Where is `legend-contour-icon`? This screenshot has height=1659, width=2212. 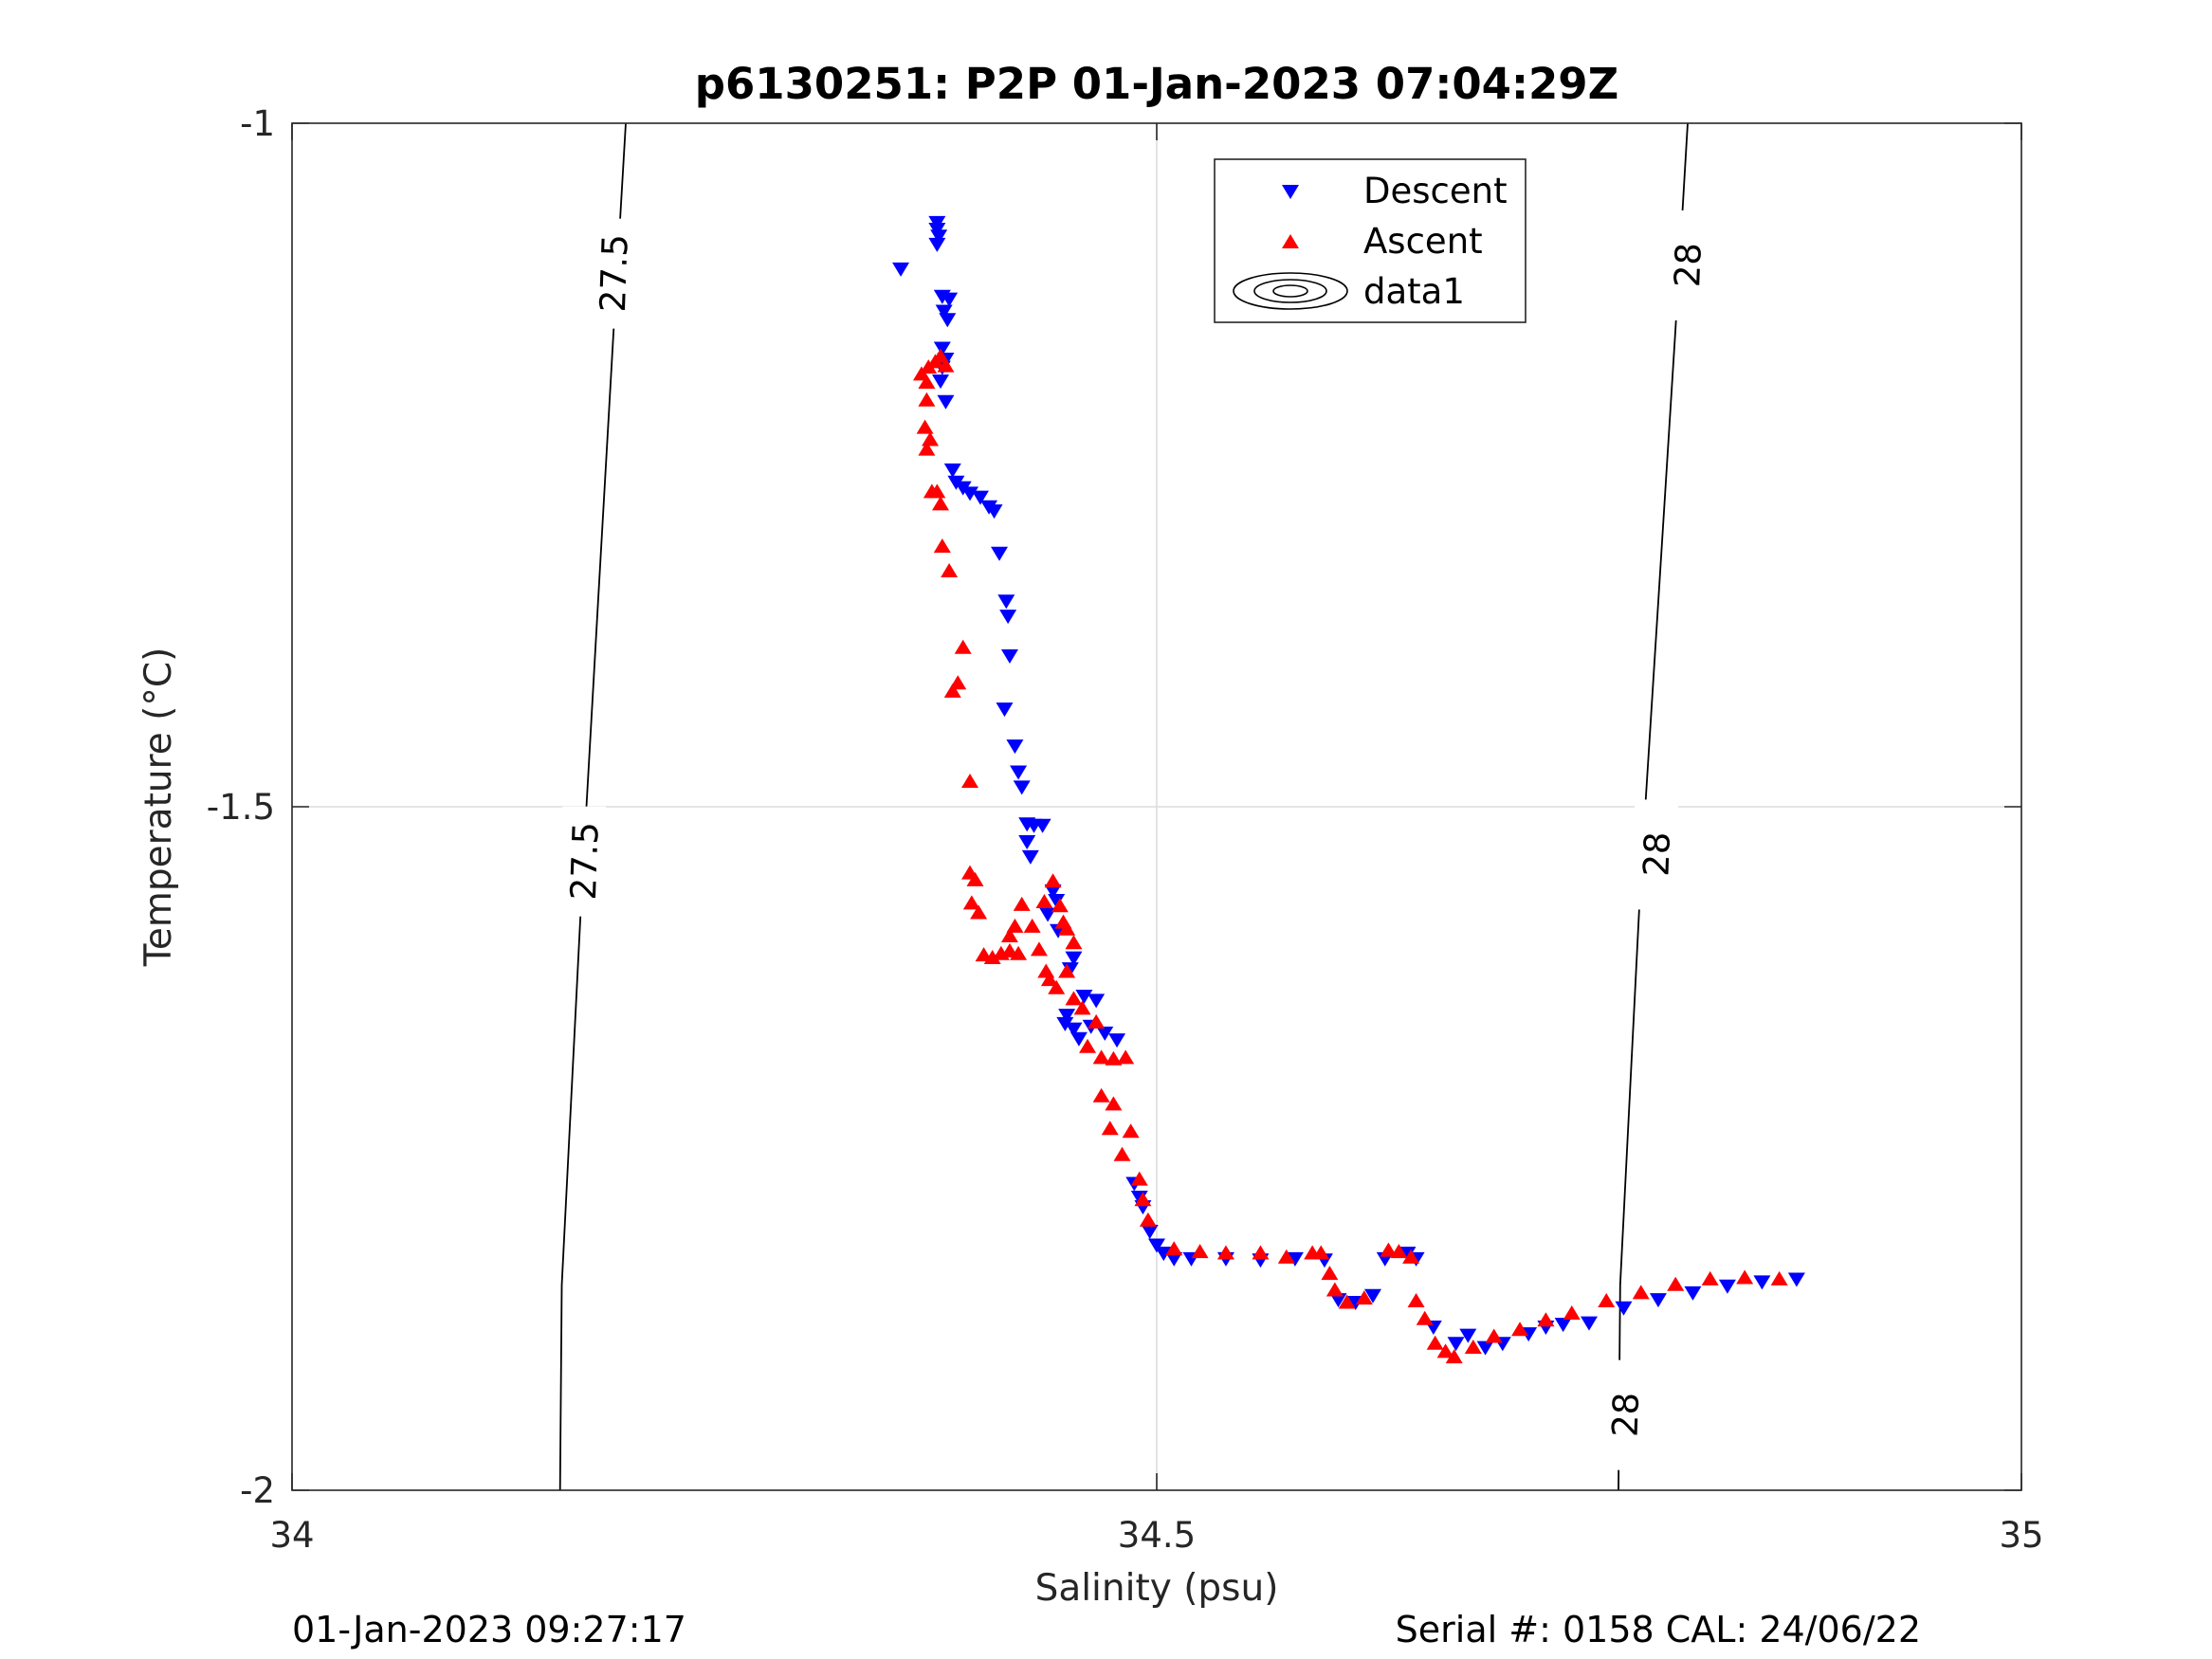 legend-contour-icon is located at coordinates (1290, 291).